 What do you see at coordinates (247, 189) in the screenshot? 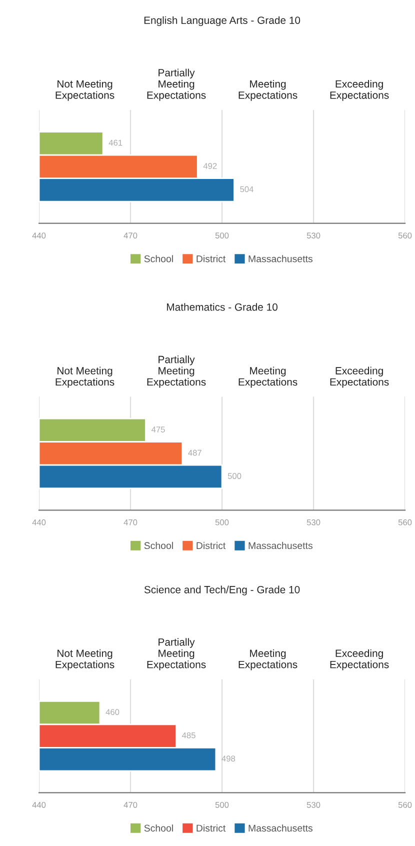
I see `data-label: 504` at bounding box center [247, 189].